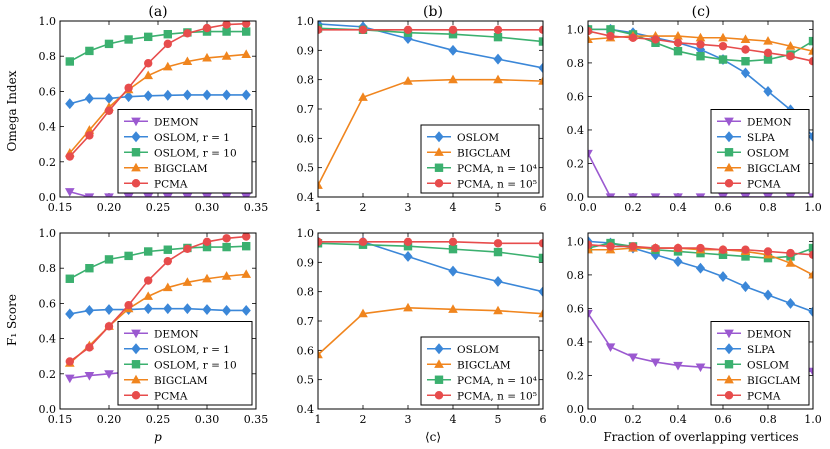  I want to click on legend-label: OSLOM, so click(768, 365).